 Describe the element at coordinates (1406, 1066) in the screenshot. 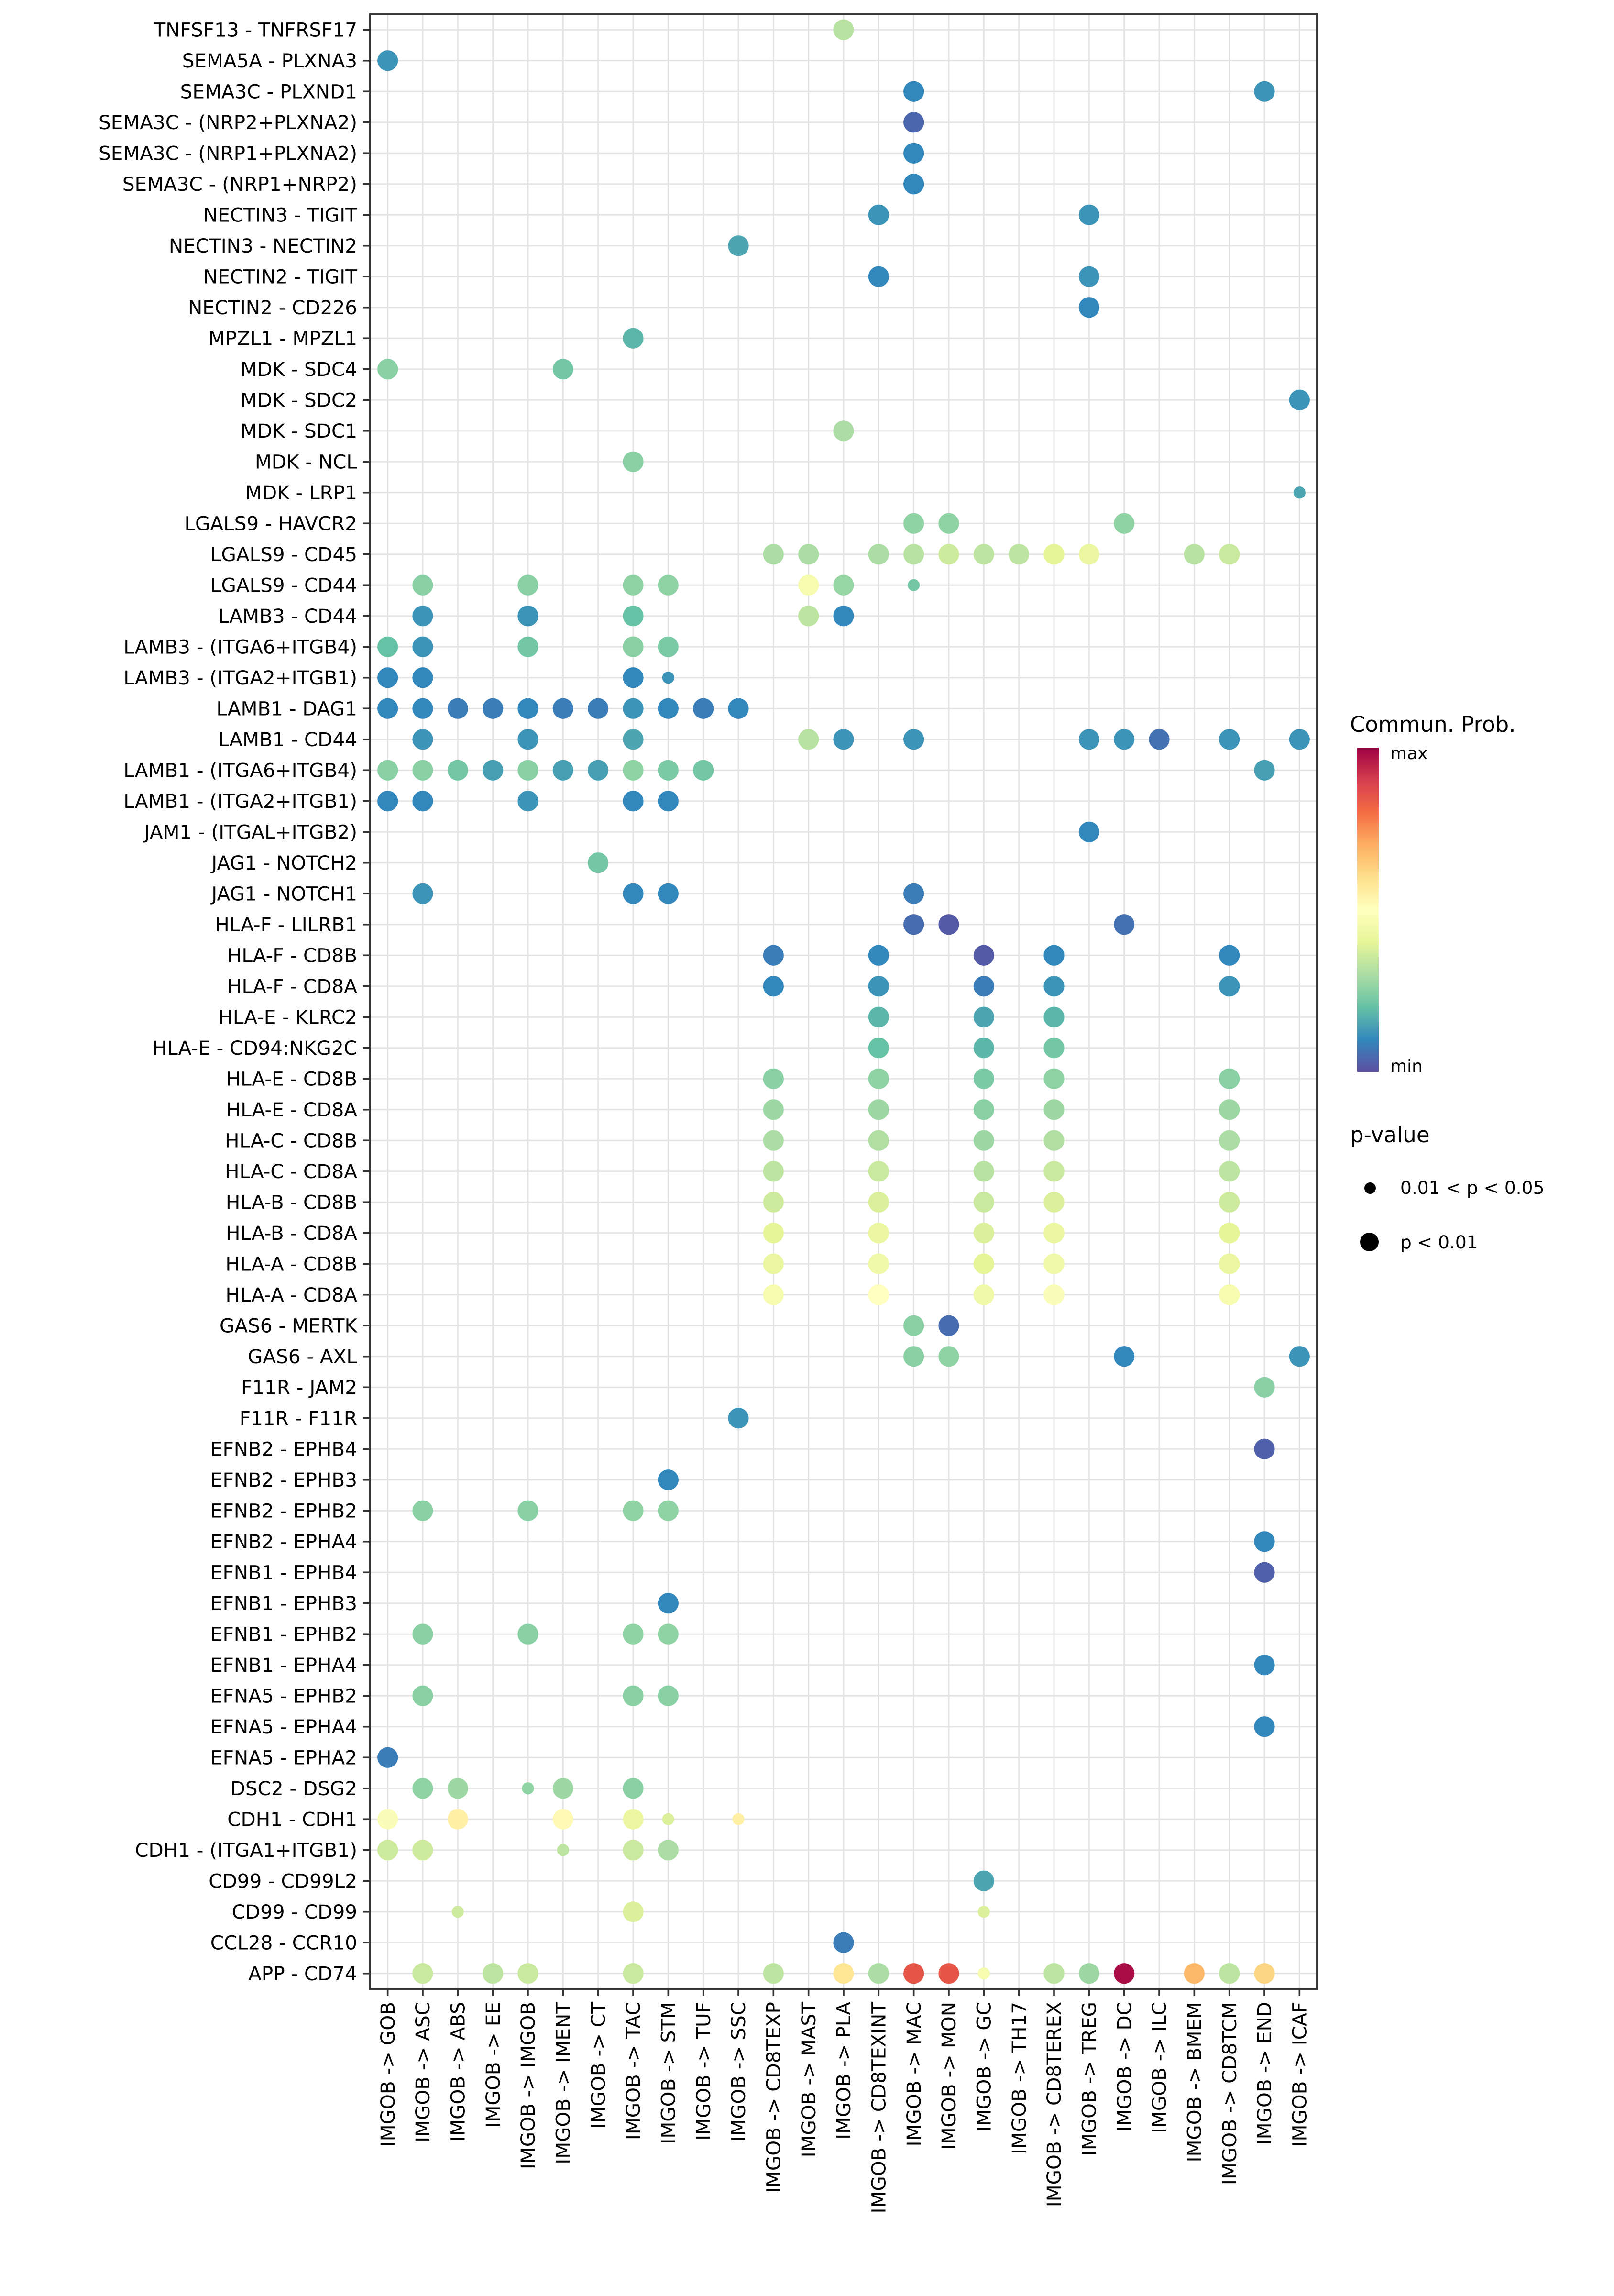

I see `colorbar-min-label: min` at that location.